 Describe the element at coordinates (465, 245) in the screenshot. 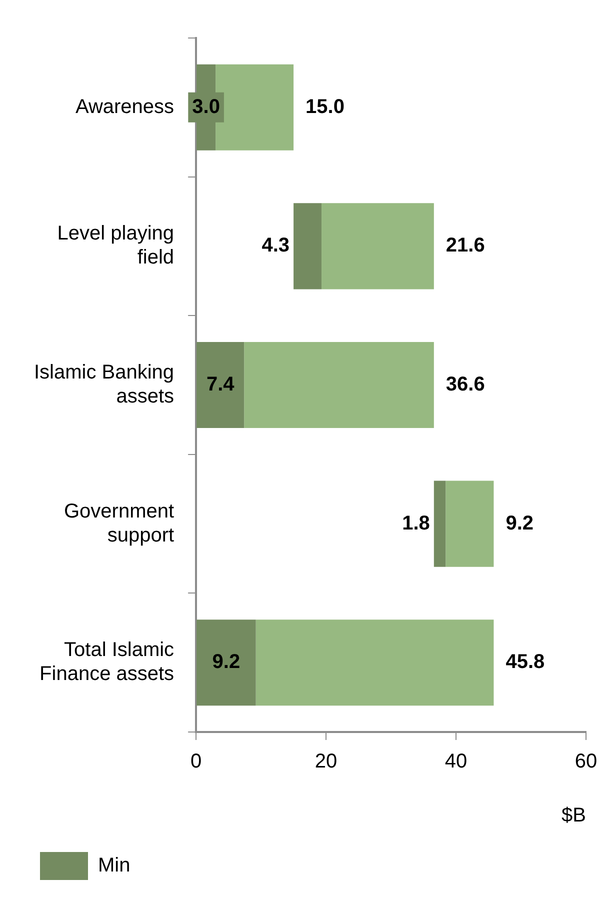

I see `total-label: 21.6` at that location.